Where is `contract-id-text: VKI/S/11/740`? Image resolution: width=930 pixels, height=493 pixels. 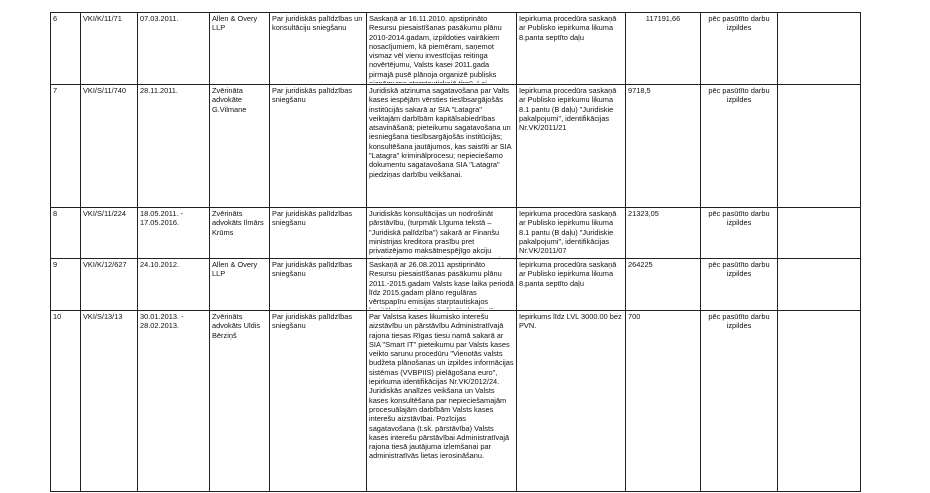 contract-id-text: VKI/S/11/740 is located at coordinates (105, 90).